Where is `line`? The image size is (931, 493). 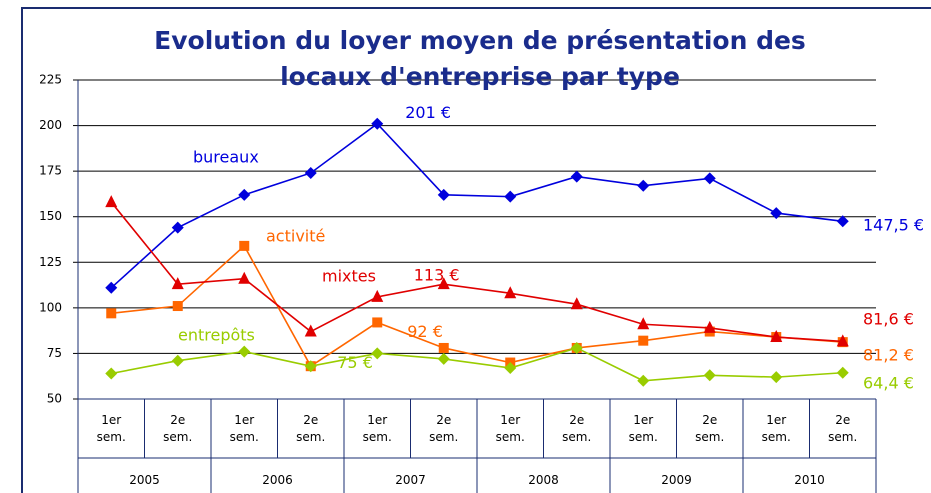 line is located at coordinates (477, 364).